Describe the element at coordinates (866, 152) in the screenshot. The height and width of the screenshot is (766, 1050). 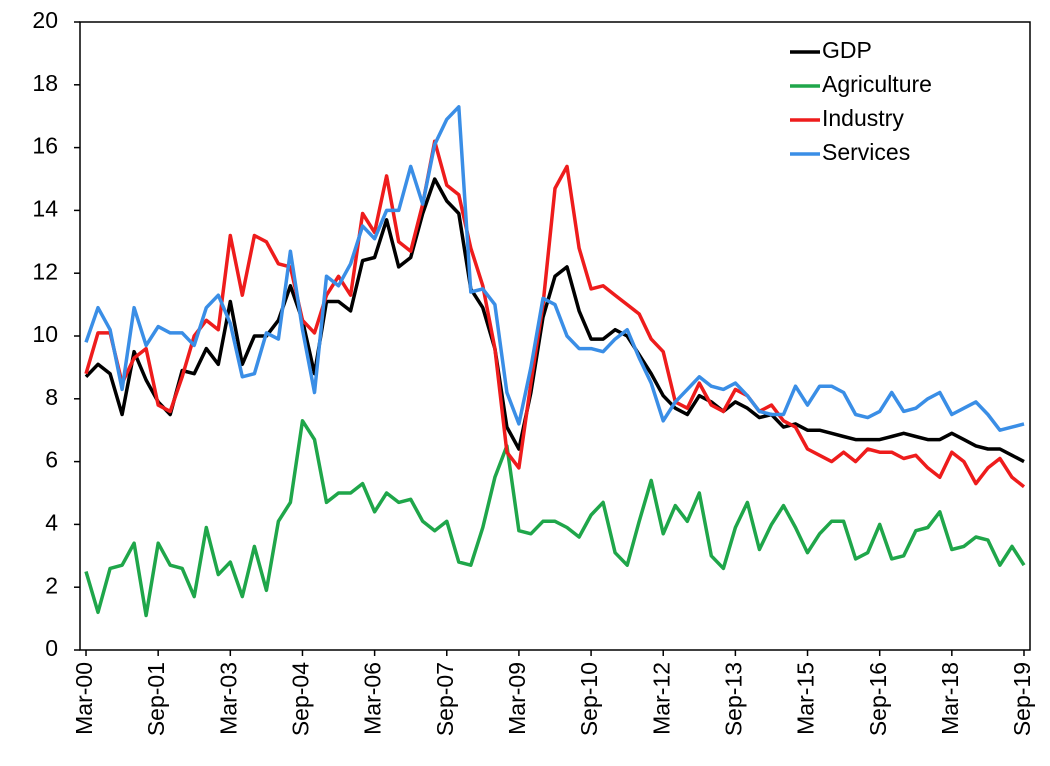
I see `legend-label: Services` at that location.